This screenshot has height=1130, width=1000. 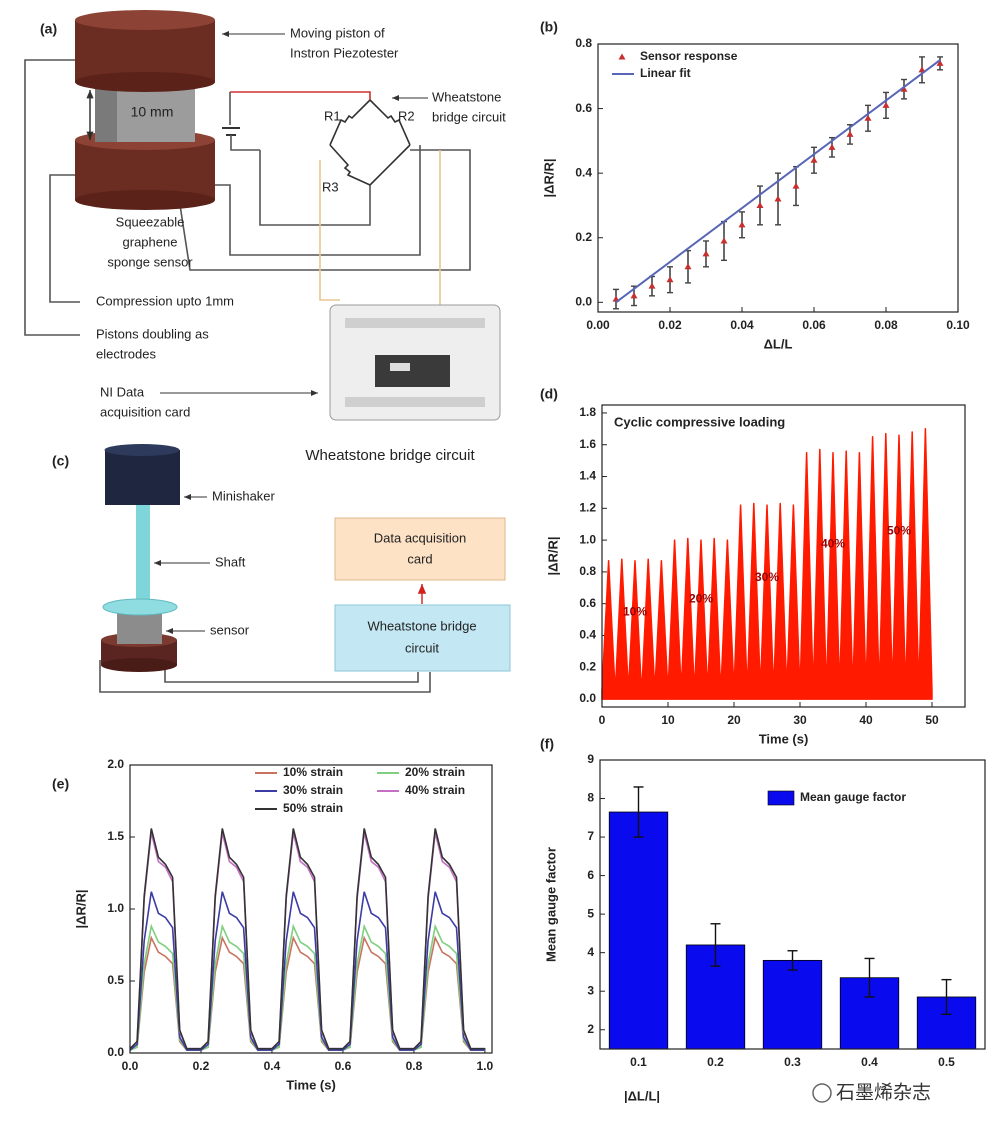 I want to click on y-tick-label: 0.0, so click(x=587, y=698).